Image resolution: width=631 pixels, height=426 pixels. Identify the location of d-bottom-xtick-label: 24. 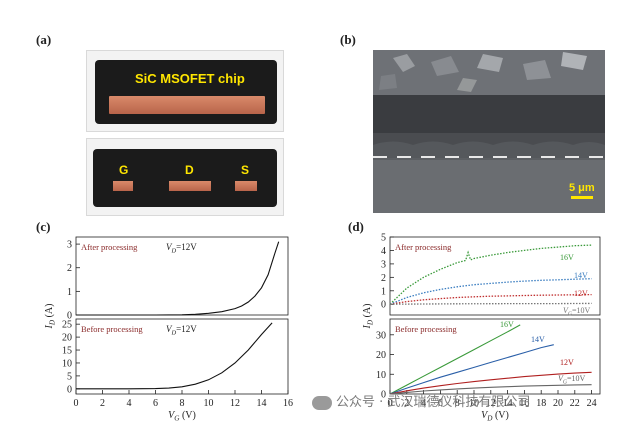
(592, 403).